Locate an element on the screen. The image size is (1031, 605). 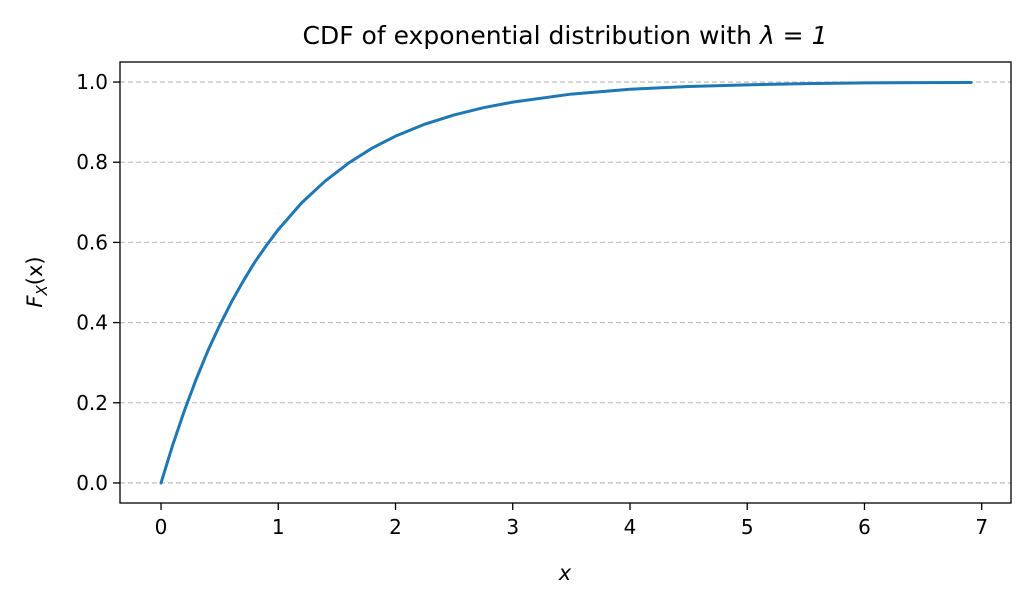
y-tick-label: 0.0 is located at coordinates (92, 483).